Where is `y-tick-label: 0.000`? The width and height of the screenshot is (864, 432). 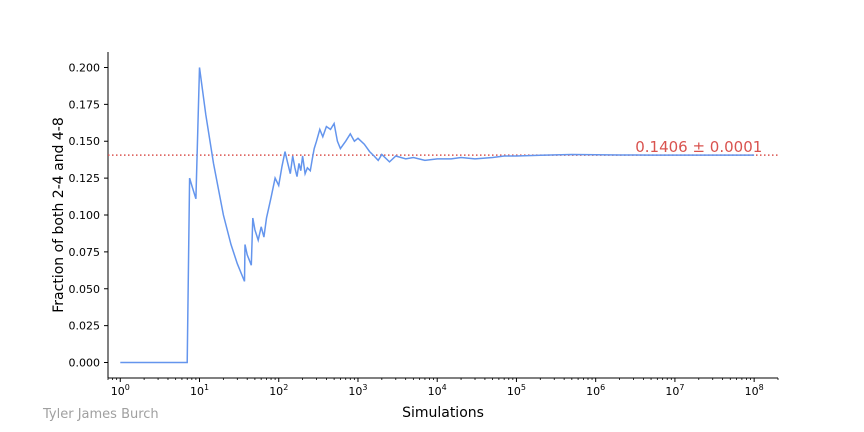 y-tick-label: 0.000 is located at coordinates (85, 363).